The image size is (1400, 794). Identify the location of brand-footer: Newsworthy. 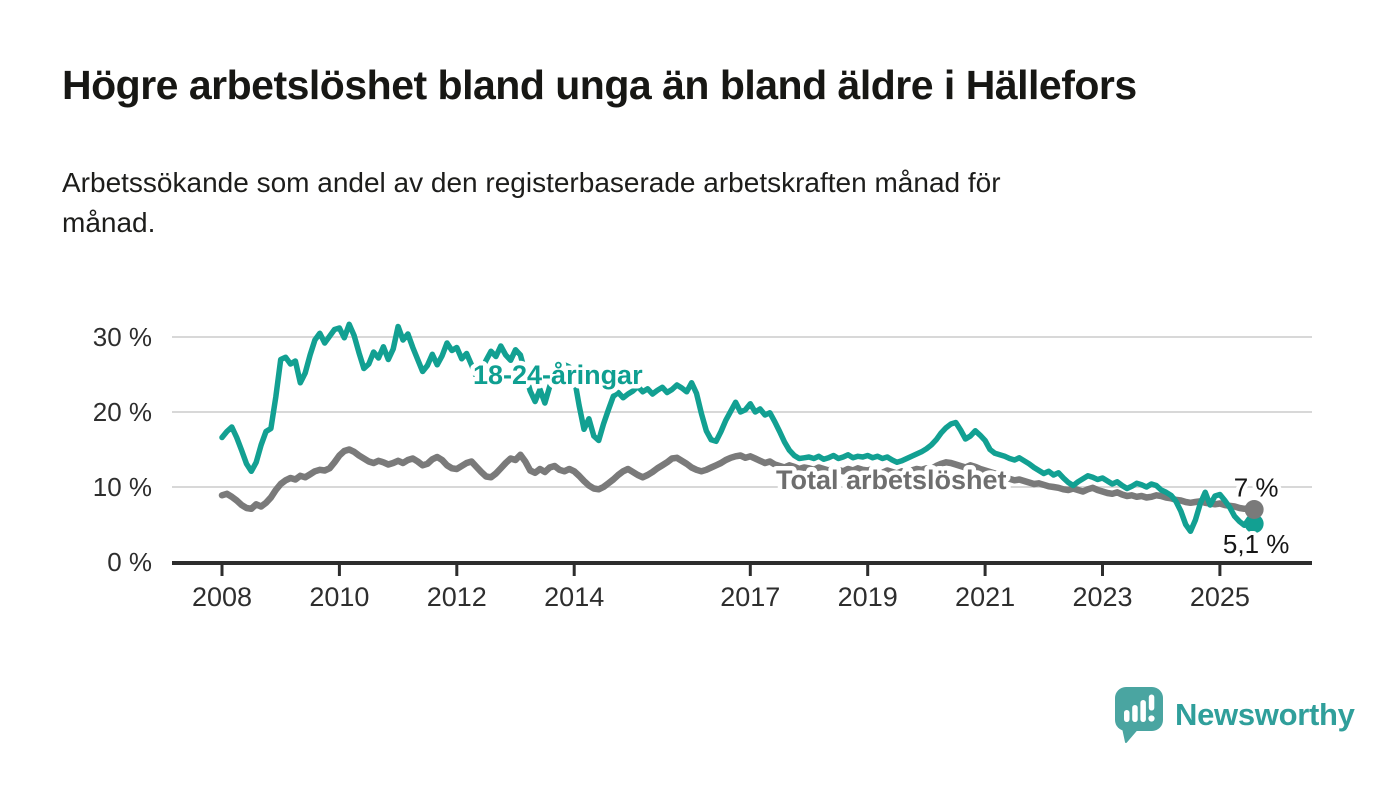
(1234, 715).